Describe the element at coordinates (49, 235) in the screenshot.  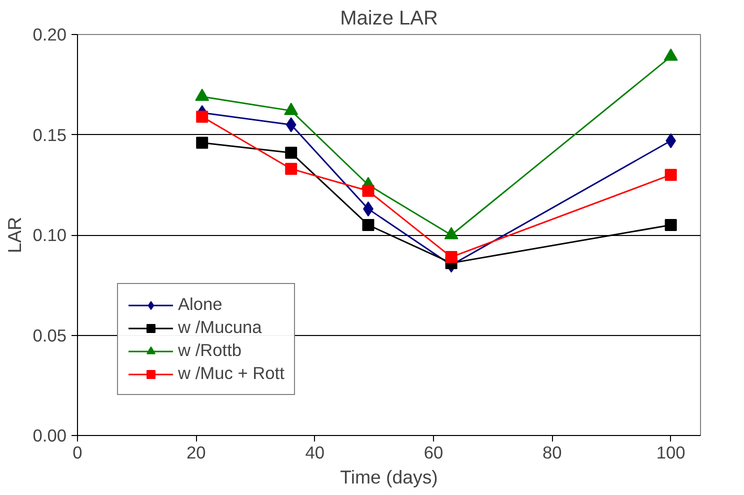
I see `y-tick-label: 0.10` at that location.